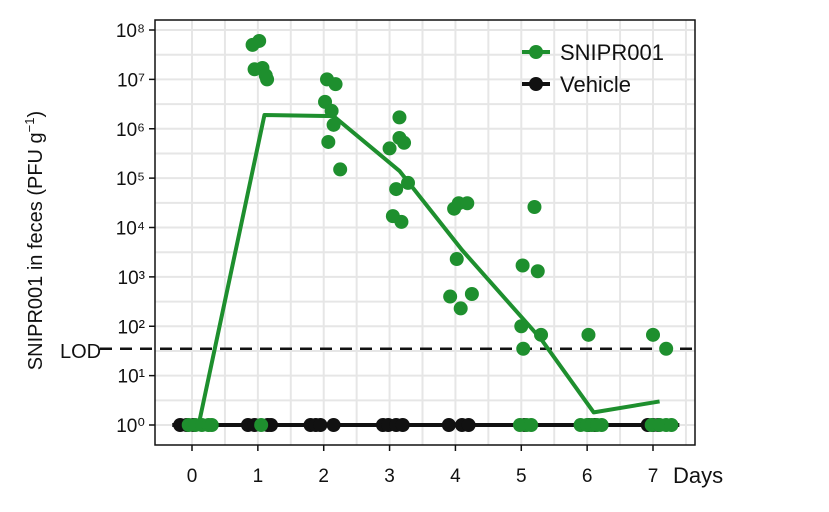 The width and height of the screenshot is (829, 512). I want to click on x-axis-label: Days, so click(698, 475).